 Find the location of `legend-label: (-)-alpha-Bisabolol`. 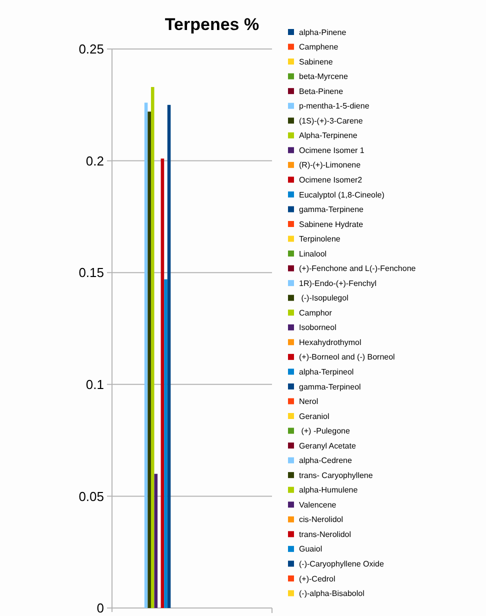

legend-label: (-)-alpha-Bisabolol is located at coordinates (332, 593).